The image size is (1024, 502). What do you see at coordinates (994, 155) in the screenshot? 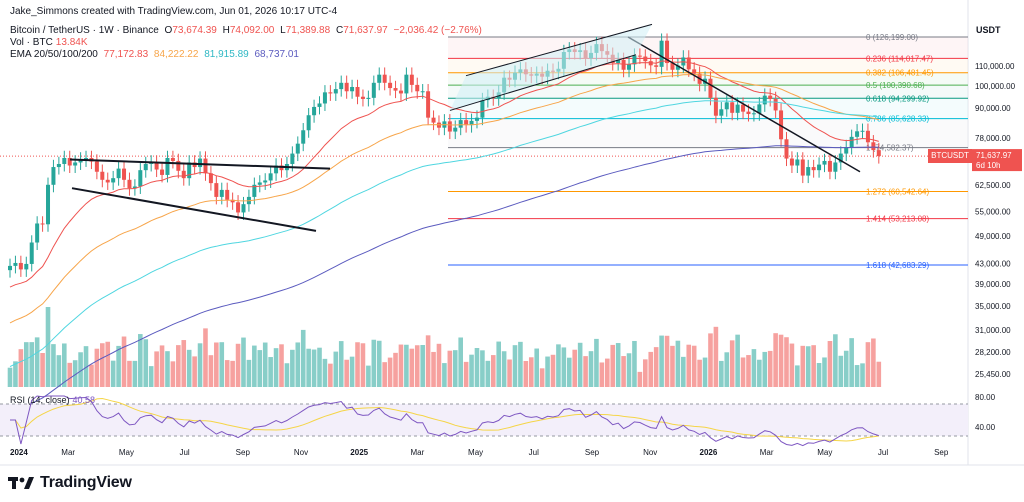
I see `last-price-value: 71,637.97` at bounding box center [994, 155].